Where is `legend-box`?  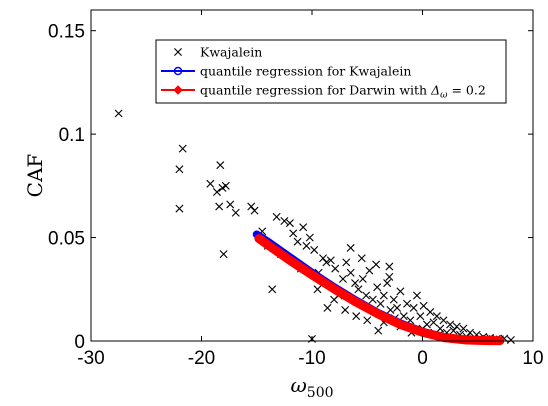 legend-box is located at coordinates (331, 71).